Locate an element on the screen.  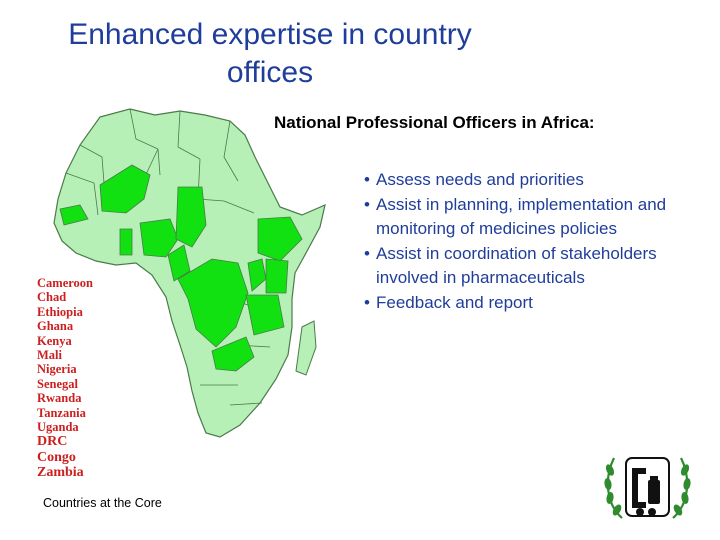
bullet-item: • Feedback and report is located at coordinates (531, 303).